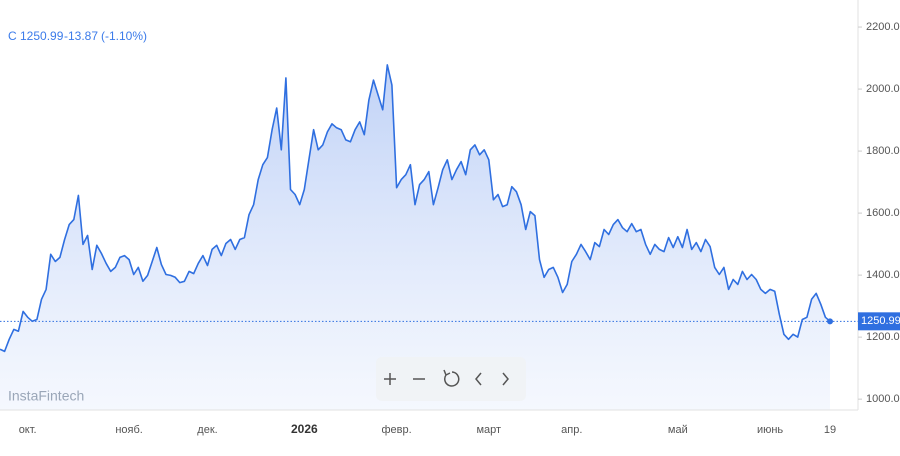 Image resolution: width=900 pixels, height=456 pixels. I want to click on x-tick-label: окт., so click(28, 430).